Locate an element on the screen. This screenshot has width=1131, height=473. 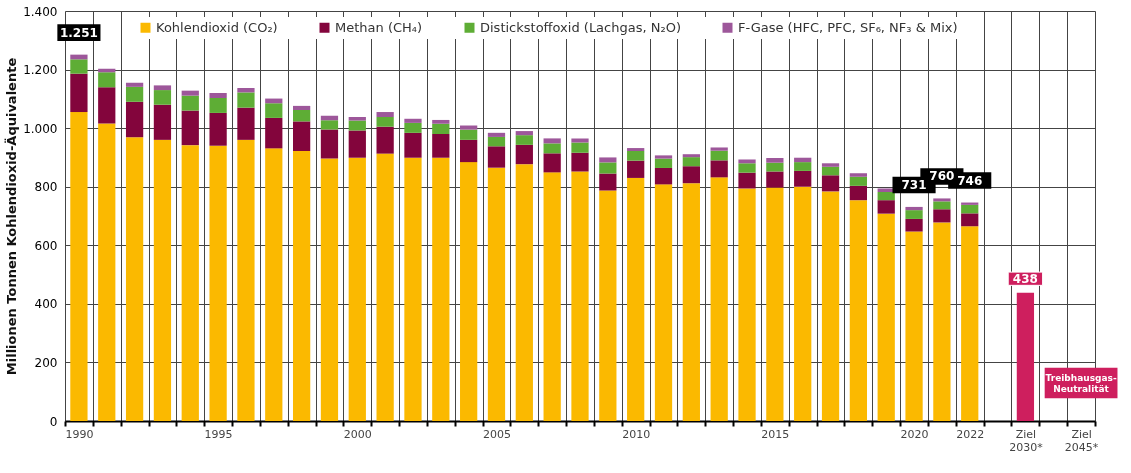
x-tick-label: 2000 is located at coordinates (357, 434).